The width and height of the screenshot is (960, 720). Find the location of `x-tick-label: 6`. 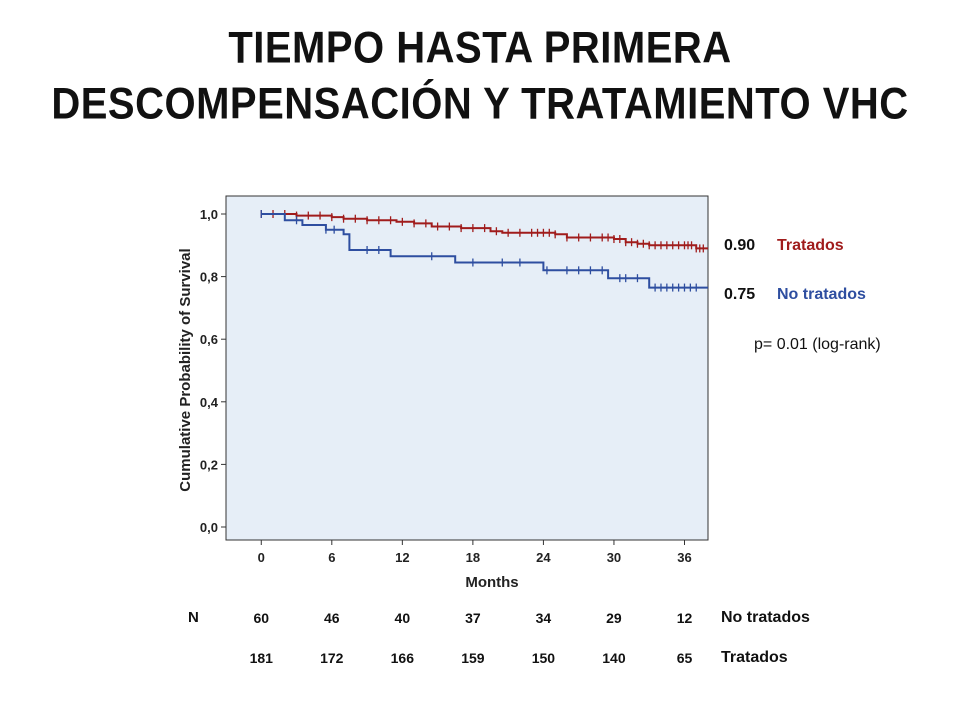

x-tick-label: 6 is located at coordinates (331, 557).